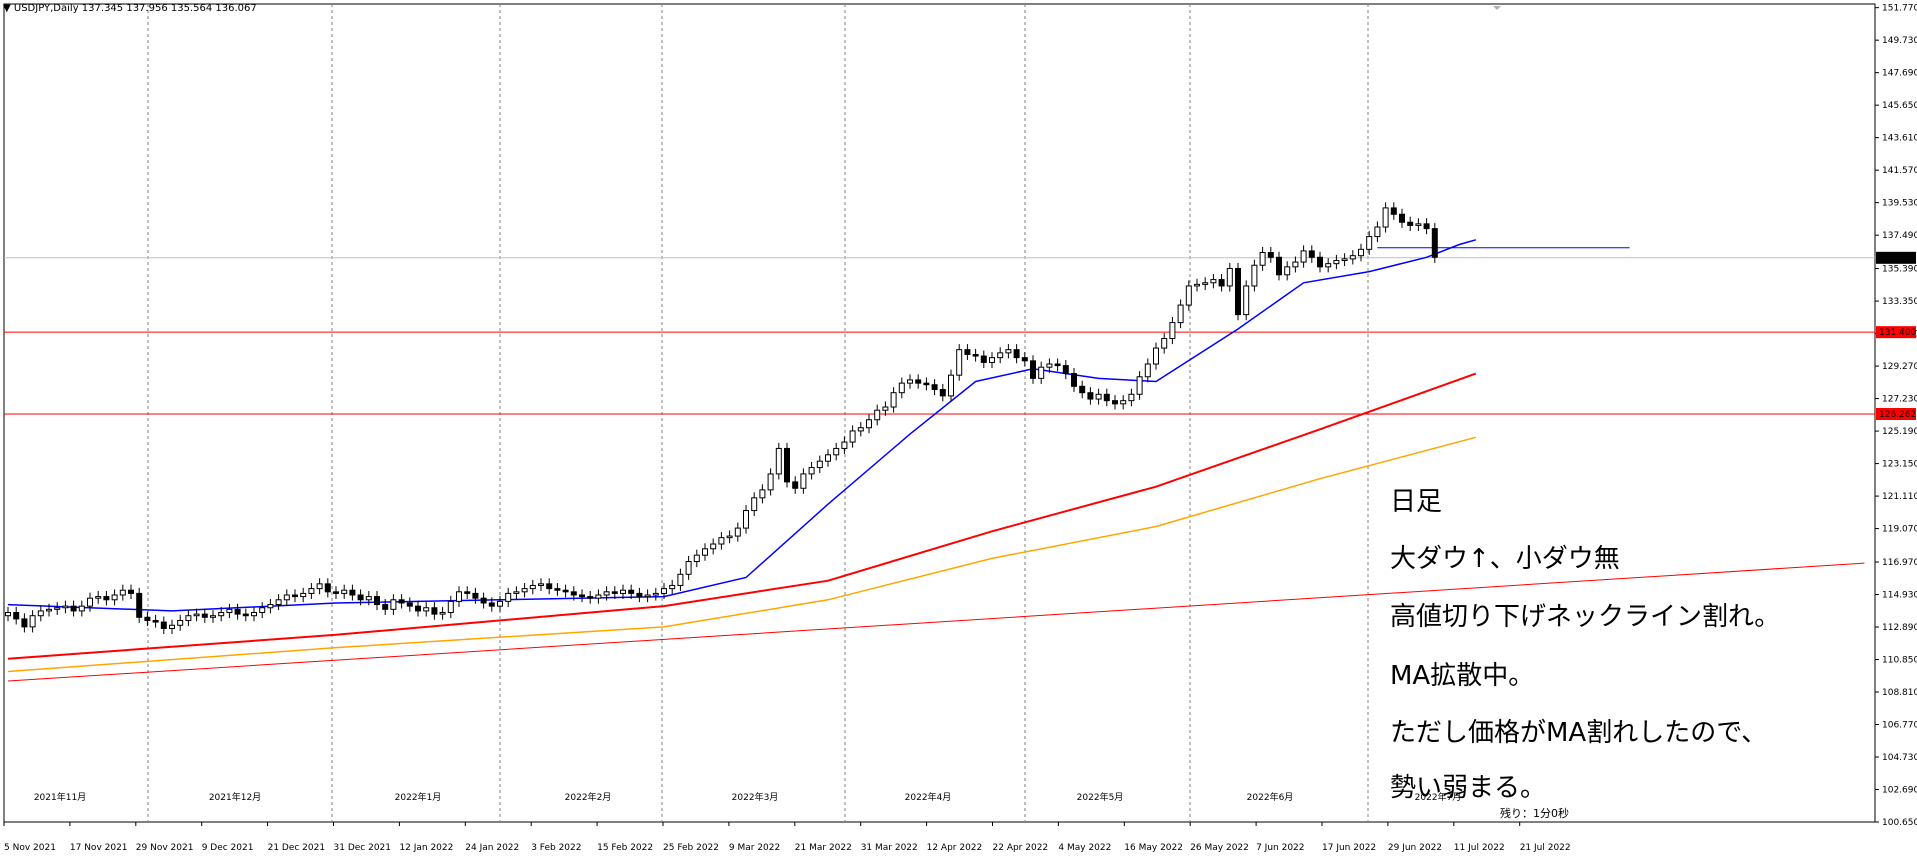  I want to click on price-tick-label: 123.150, so click(1899, 465).